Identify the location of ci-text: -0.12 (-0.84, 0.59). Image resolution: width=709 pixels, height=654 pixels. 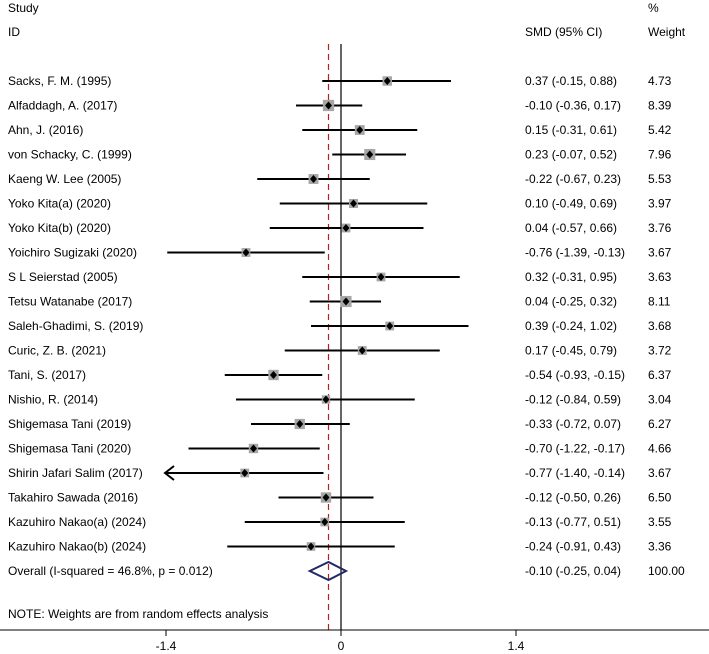
(573, 400).